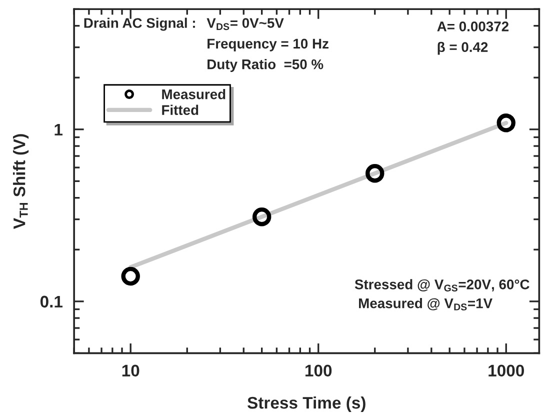 Image resolution: width=557 pixels, height=415 pixels. What do you see at coordinates (307, 404) in the screenshot?
I see `x-axis-title: Stress Time (s)` at bounding box center [307, 404].